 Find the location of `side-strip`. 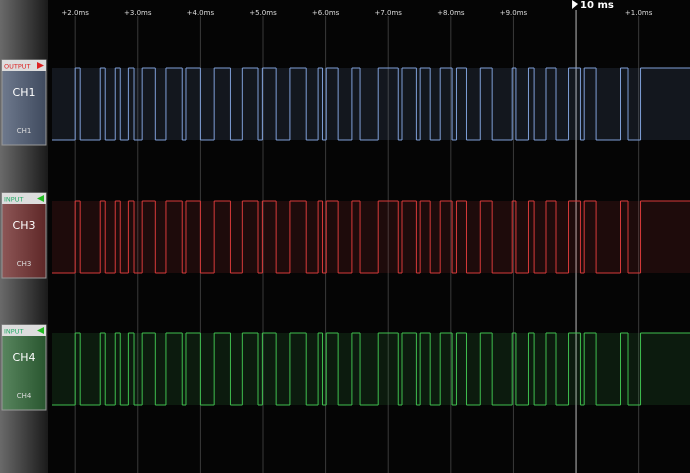

side-strip is located at coordinates (24, 236).